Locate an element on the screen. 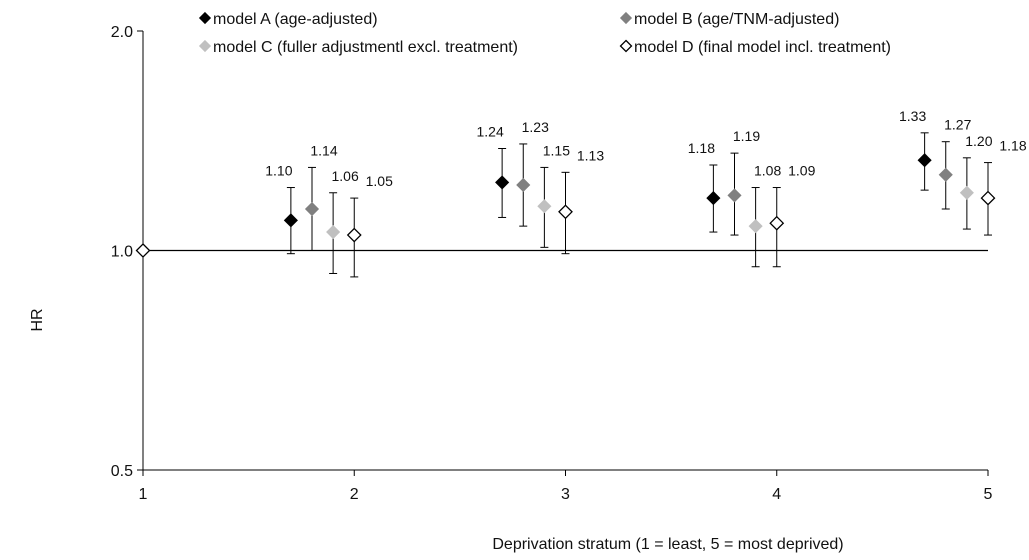 This screenshot has height=560, width=1029. legend-label: model B (age/TNM-adjusted) is located at coordinates (736, 19).